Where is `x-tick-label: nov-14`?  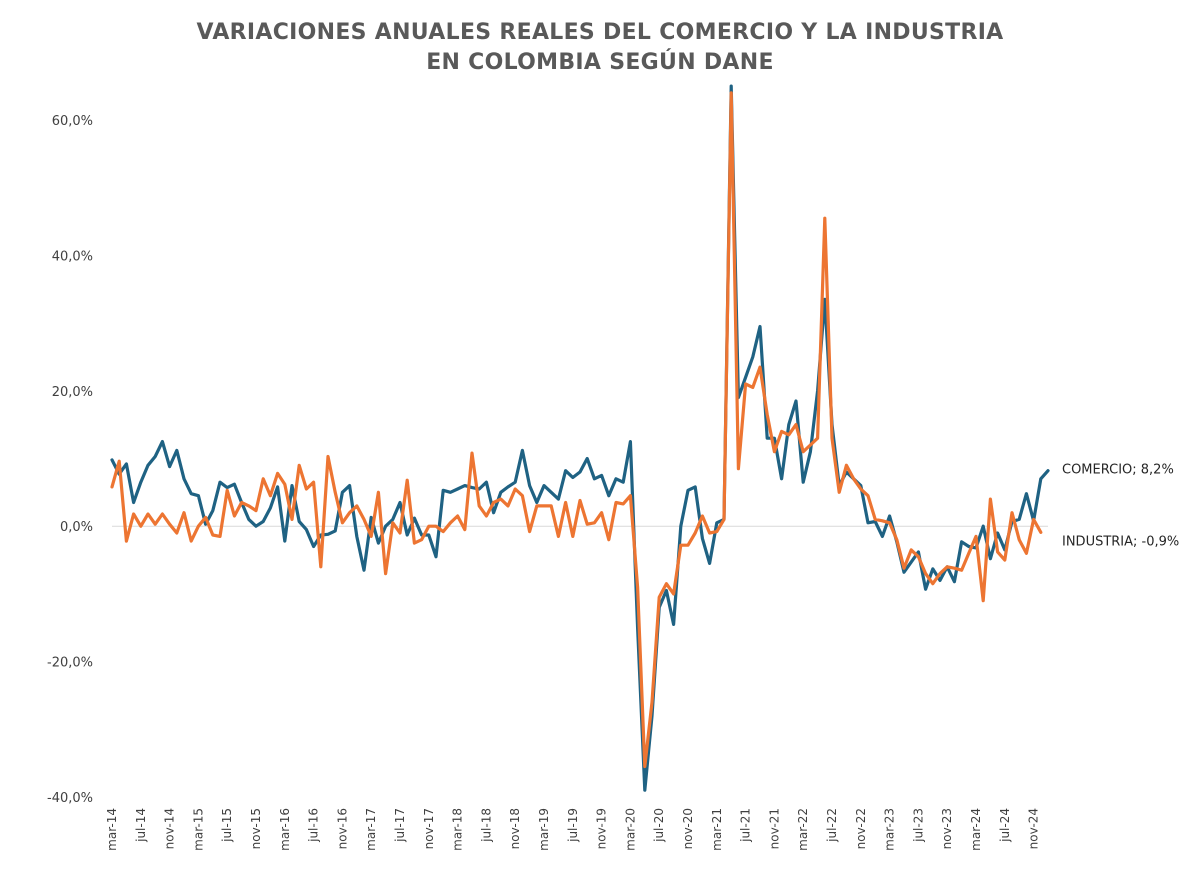 x-tick-label: nov-14 is located at coordinates (170, 828).